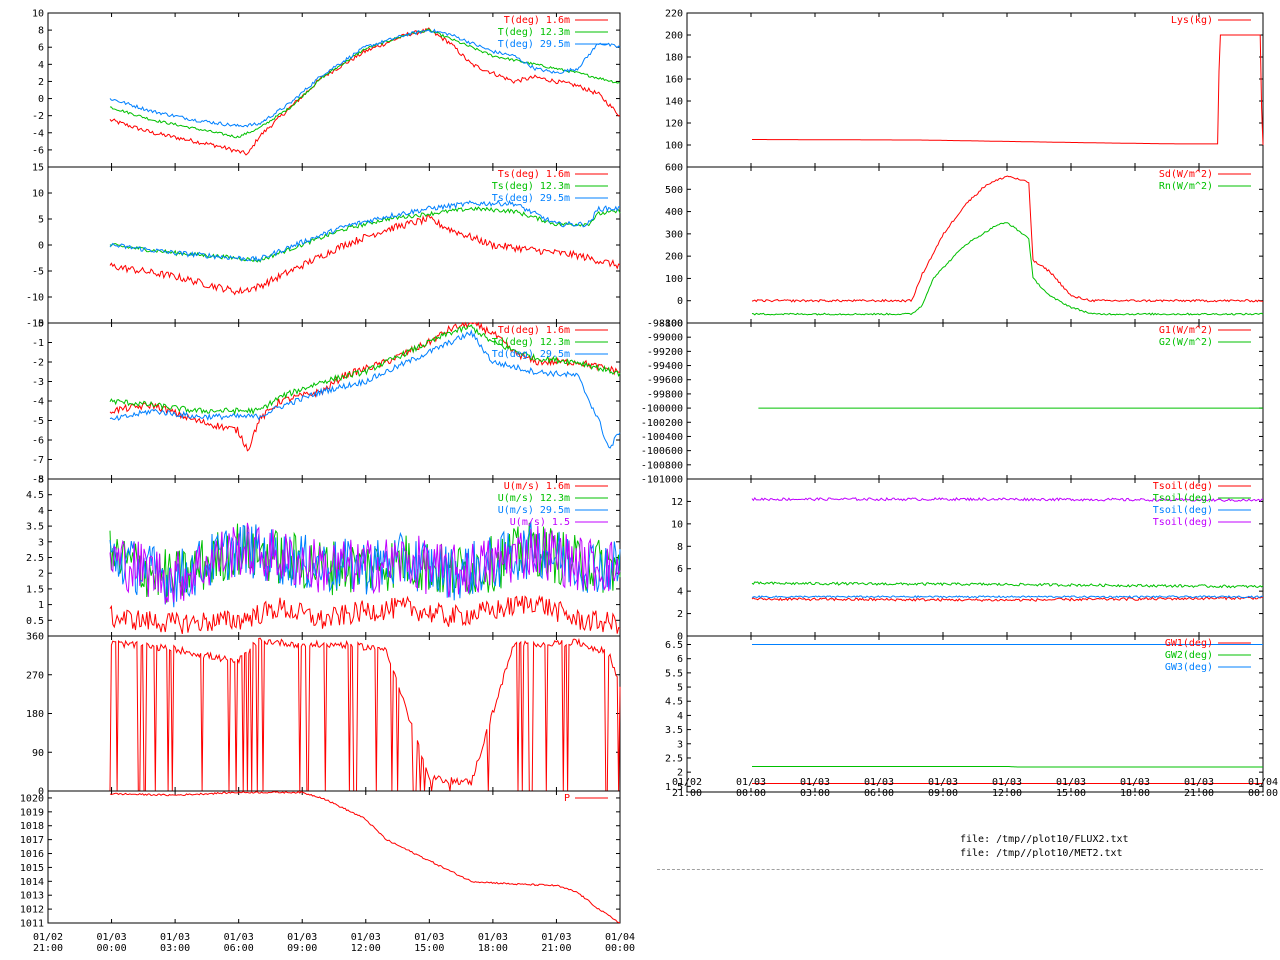 This screenshot has width=1280, height=960. Describe the element at coordinates (674, 190) in the screenshot. I see `y-tick-label: 500` at that location.